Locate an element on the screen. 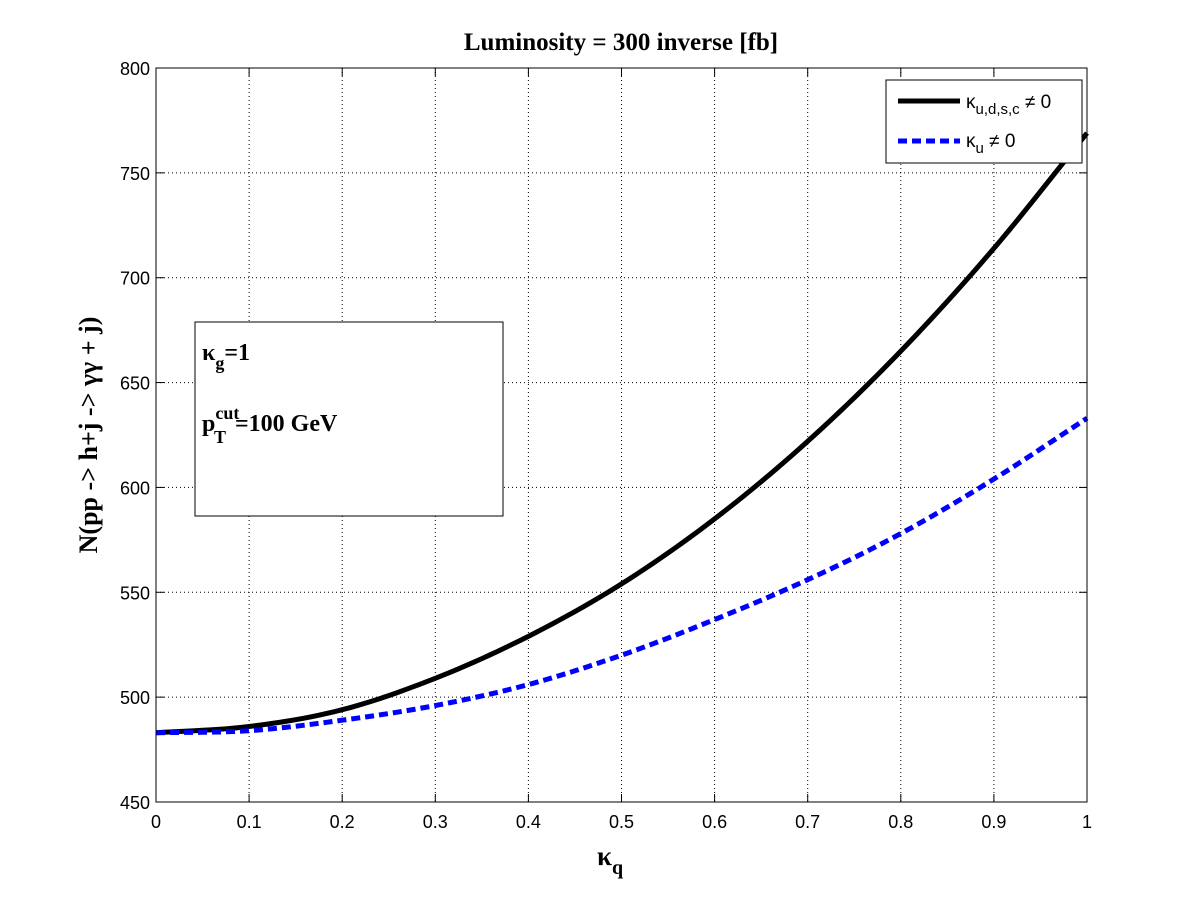  y-tick-label: 600 is located at coordinates (135, 488).